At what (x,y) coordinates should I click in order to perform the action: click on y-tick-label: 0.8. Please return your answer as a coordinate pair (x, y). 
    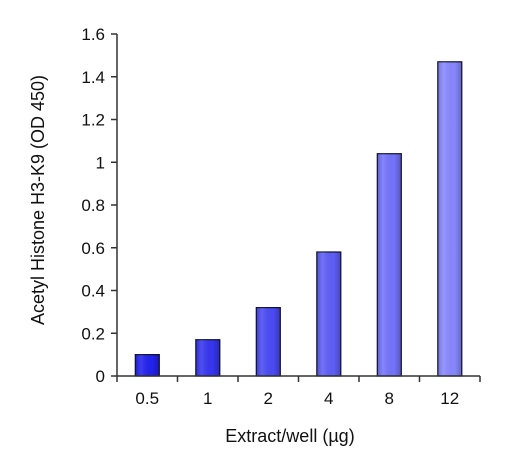
    Looking at the image, I should click on (93, 205).